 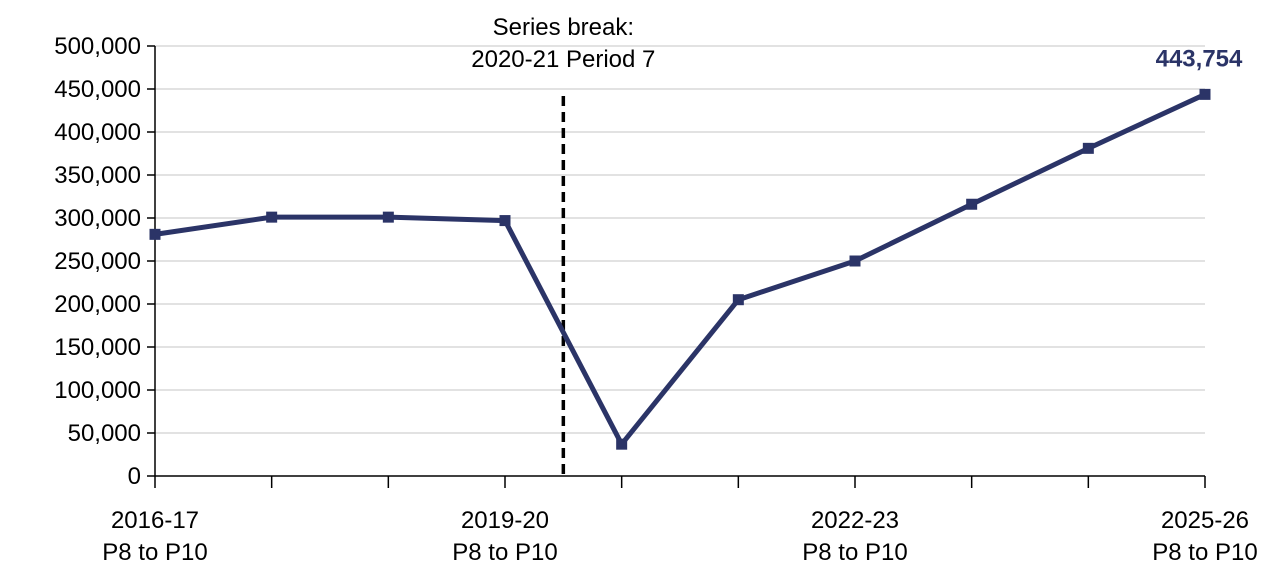 What do you see at coordinates (104, 433) in the screenshot?
I see `y-tick-label: 50,000` at bounding box center [104, 433].